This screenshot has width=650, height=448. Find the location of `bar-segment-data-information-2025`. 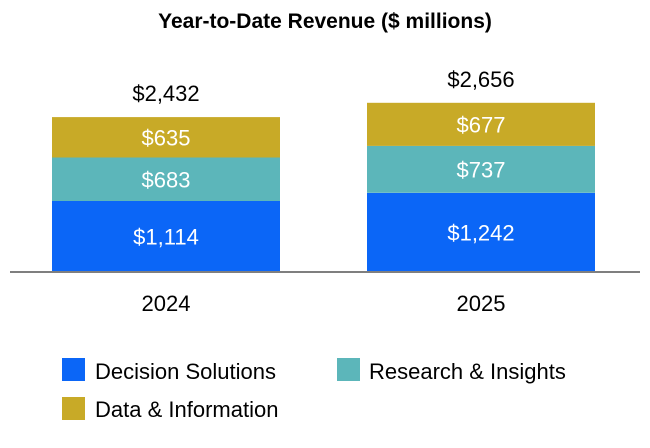

bar-segment-data-information-2025 is located at coordinates (481, 124).